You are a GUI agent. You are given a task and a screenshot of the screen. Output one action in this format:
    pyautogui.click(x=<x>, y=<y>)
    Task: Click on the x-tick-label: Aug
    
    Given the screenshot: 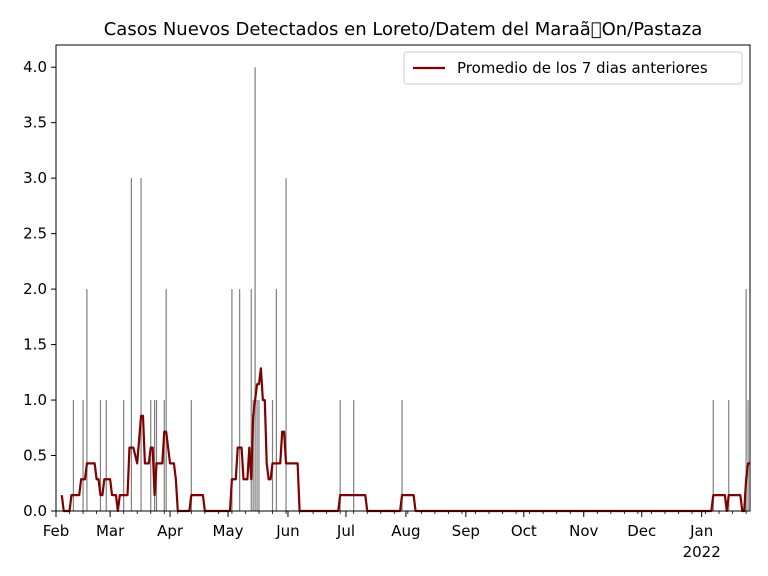 What is the action you would take?
    pyautogui.click(x=405, y=531)
    